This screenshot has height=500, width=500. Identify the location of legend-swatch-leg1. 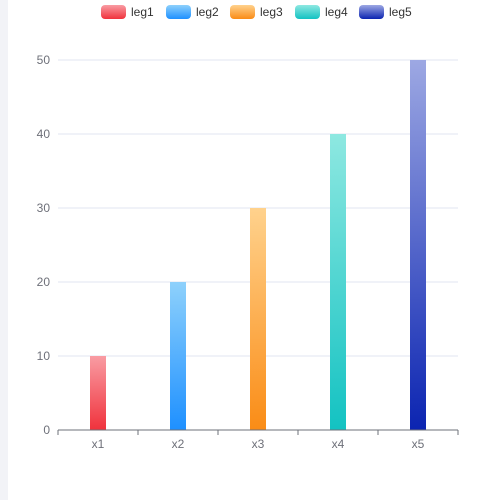
(113, 12).